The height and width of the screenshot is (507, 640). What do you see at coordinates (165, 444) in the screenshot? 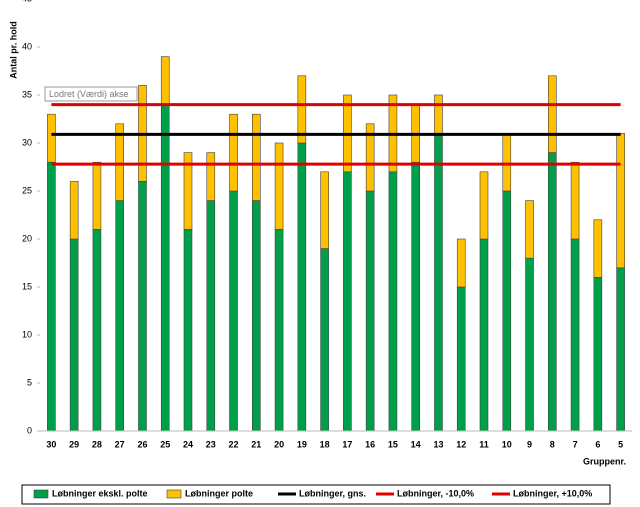
I see `x-tick-label: 25` at bounding box center [165, 444].